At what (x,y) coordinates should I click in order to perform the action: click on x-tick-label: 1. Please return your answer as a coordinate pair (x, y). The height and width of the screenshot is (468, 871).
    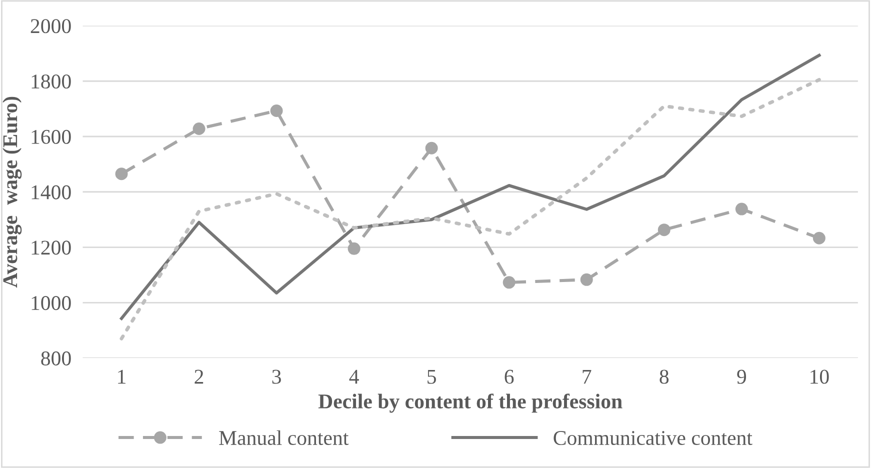
    Looking at the image, I should click on (122, 377).